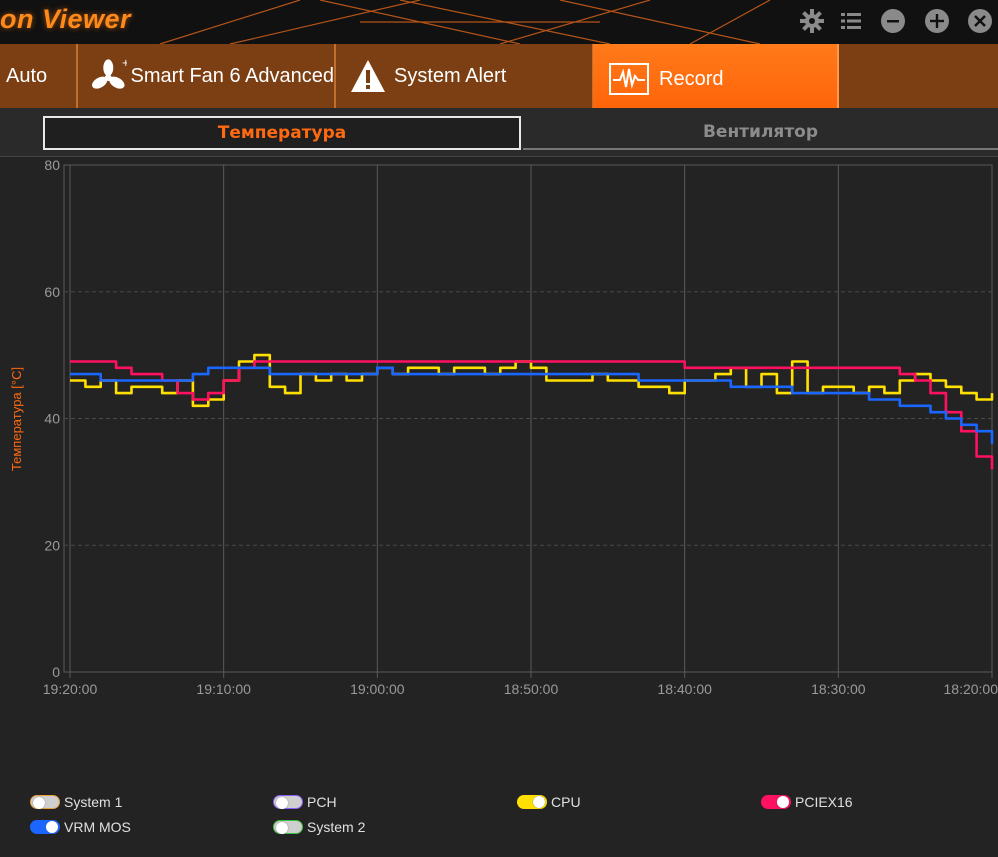 This screenshot has height=857, width=998. I want to click on warning-icon, so click(368, 76).